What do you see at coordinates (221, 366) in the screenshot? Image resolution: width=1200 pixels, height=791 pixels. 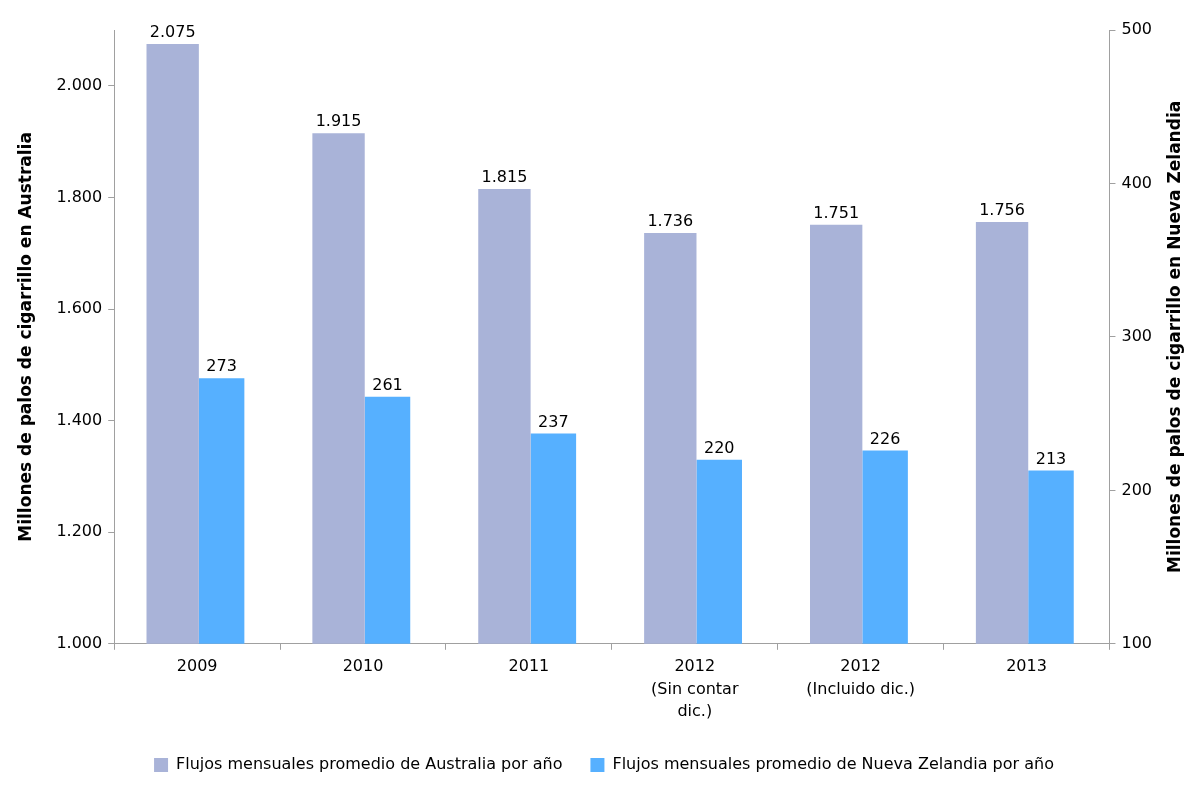 I see `data-label: 273` at bounding box center [221, 366].